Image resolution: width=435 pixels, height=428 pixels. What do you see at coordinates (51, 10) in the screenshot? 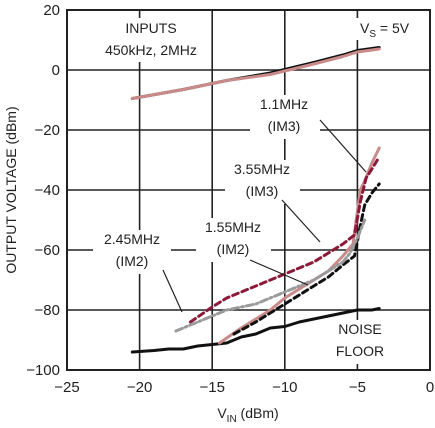
I see `y-tick-label-6: 20` at bounding box center [51, 10].